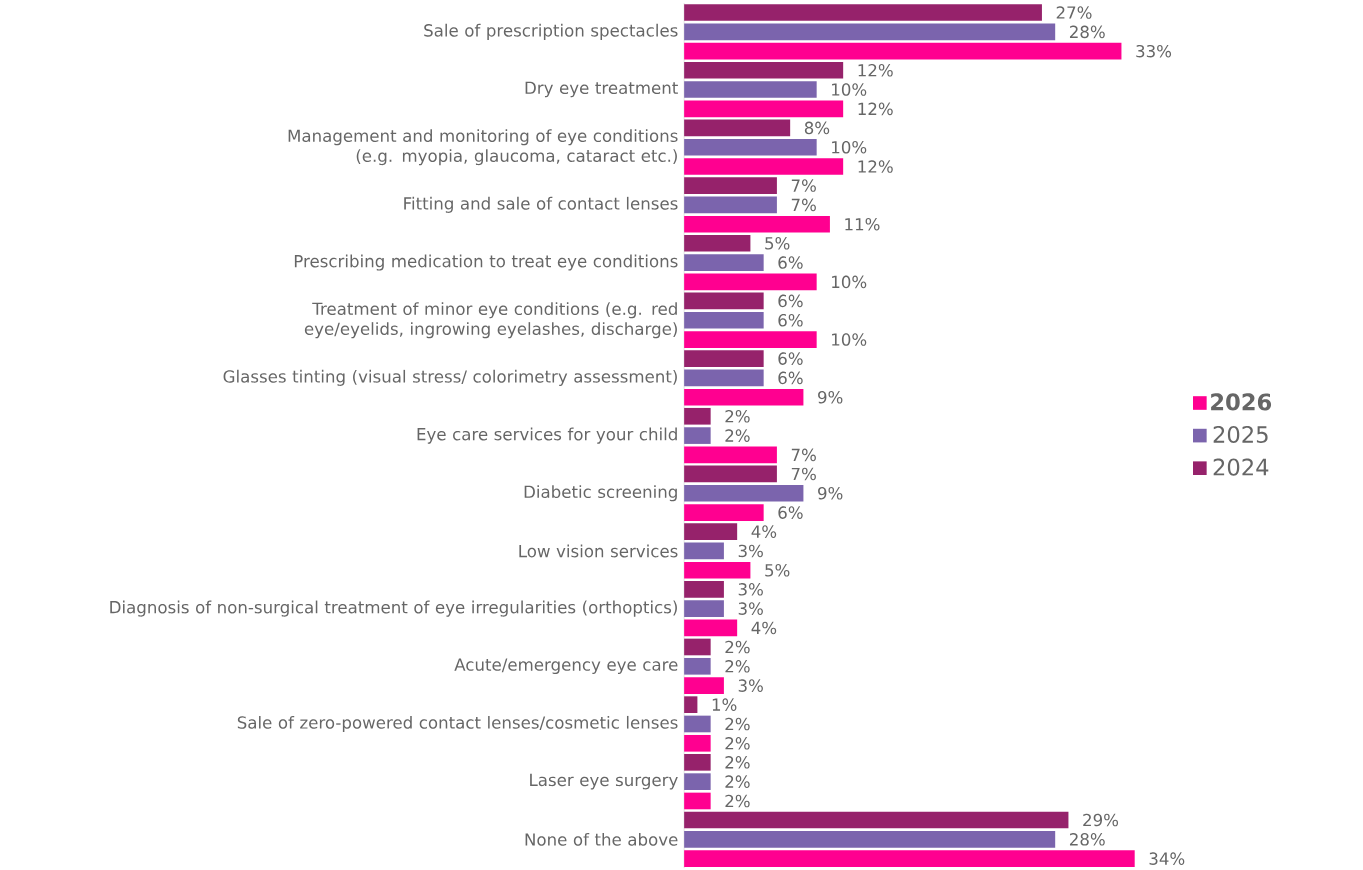 The height and width of the screenshot is (870, 1363). What do you see at coordinates (551, 31) in the screenshot?
I see `y-tick-label: Sale of prescription spectacles` at bounding box center [551, 31].